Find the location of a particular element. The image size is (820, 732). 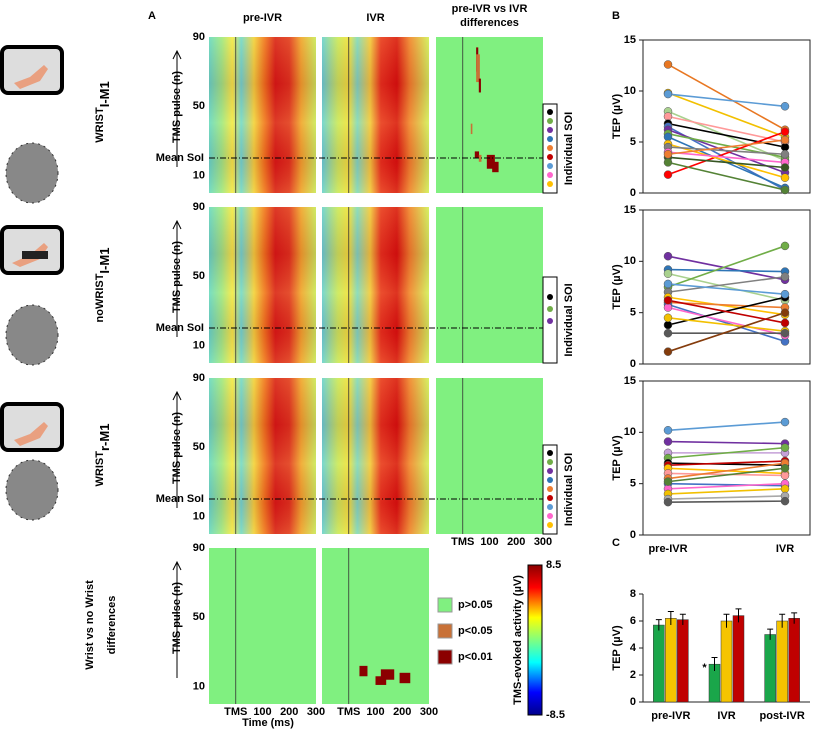

heatmap-shade is located at coordinates (262, 115).